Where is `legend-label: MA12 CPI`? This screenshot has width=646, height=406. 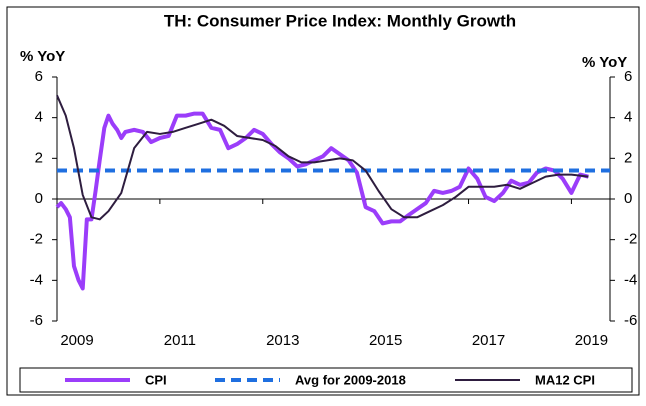 legend-label: MA12 CPI is located at coordinates (565, 379).